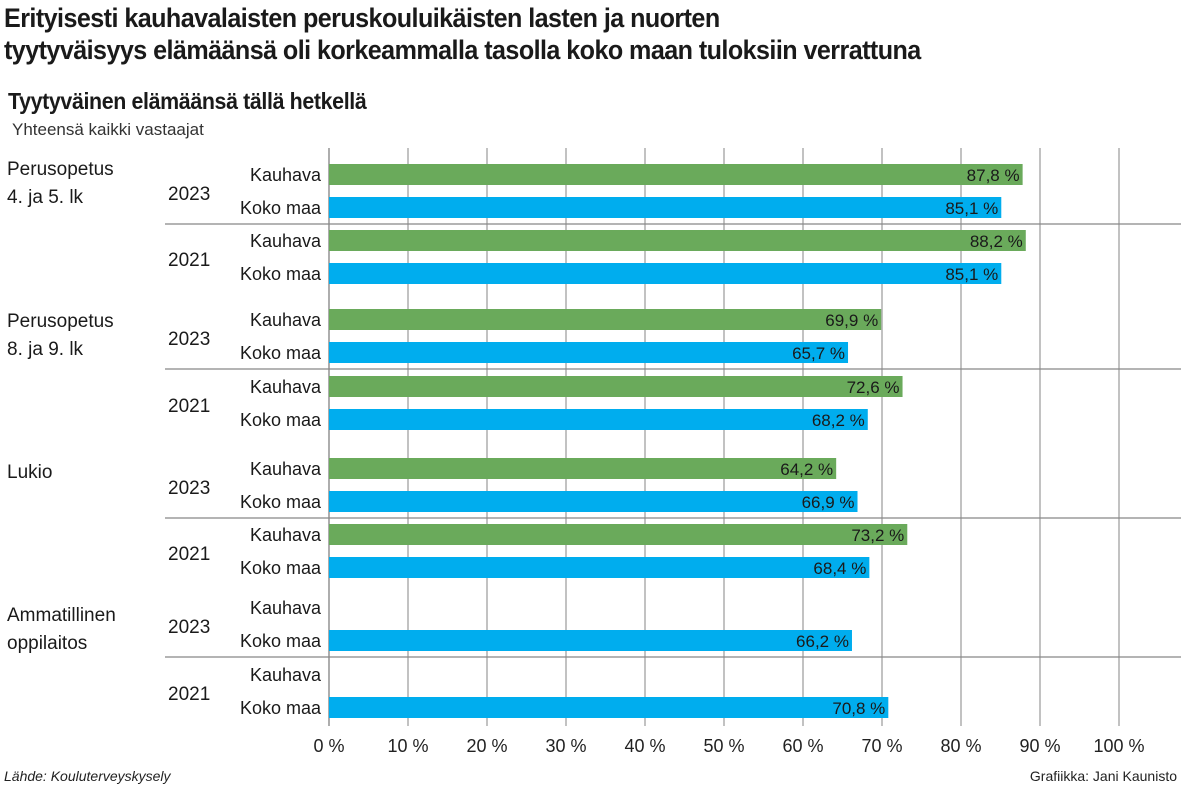  Describe the element at coordinates (187, 101) in the screenshot. I see `chart-title: Tyytyväinen elämäänsä tällä hetkellä` at that location.